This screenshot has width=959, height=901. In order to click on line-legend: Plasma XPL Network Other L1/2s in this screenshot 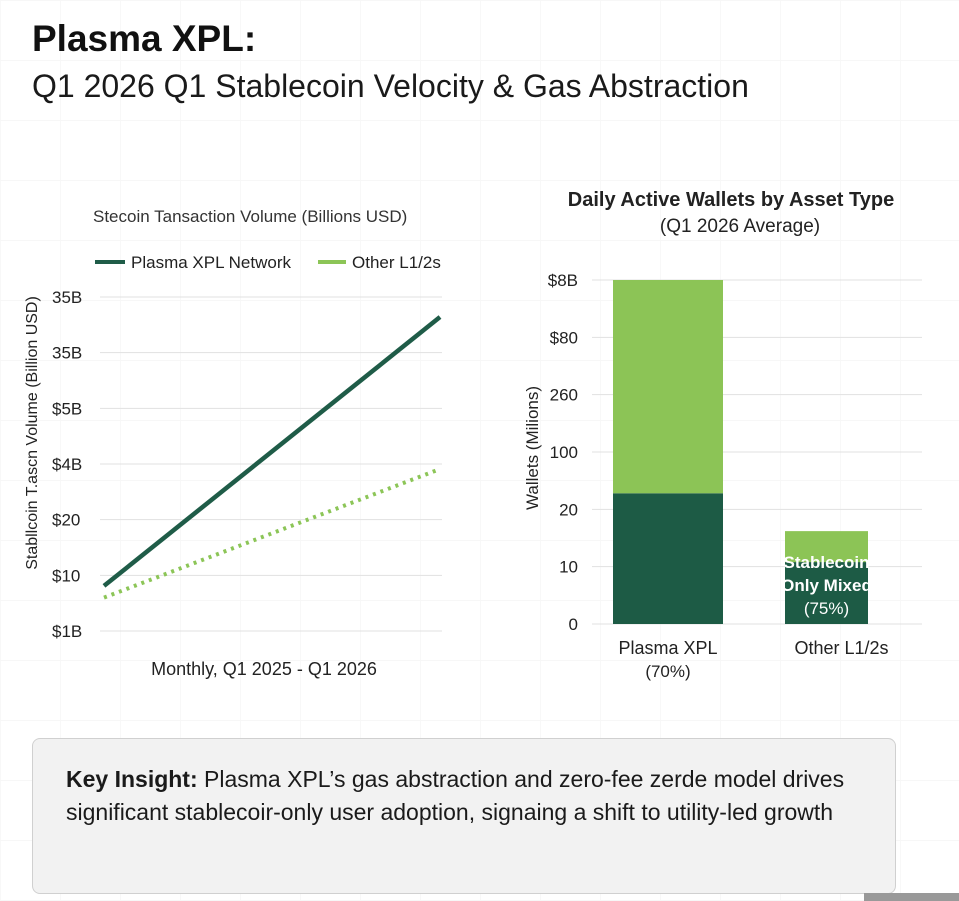, I will do `click(268, 262)`.